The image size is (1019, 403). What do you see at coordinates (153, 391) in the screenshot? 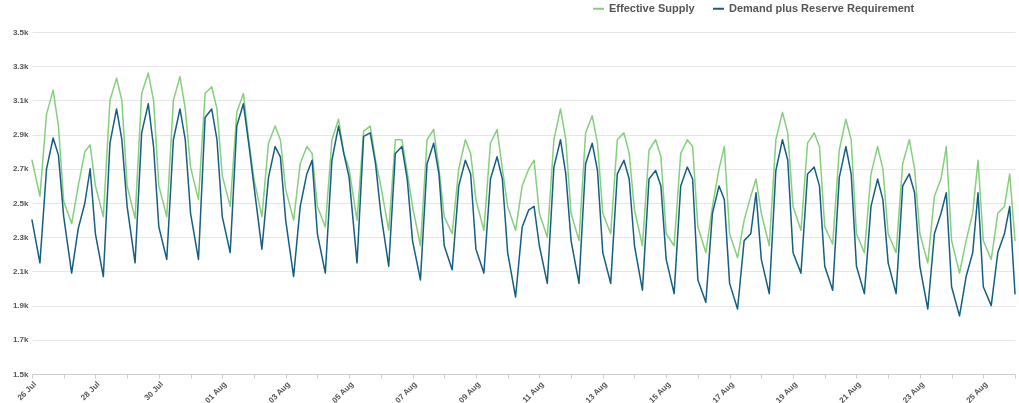
I see `x-tick-label: 30 Jul` at bounding box center [153, 391].